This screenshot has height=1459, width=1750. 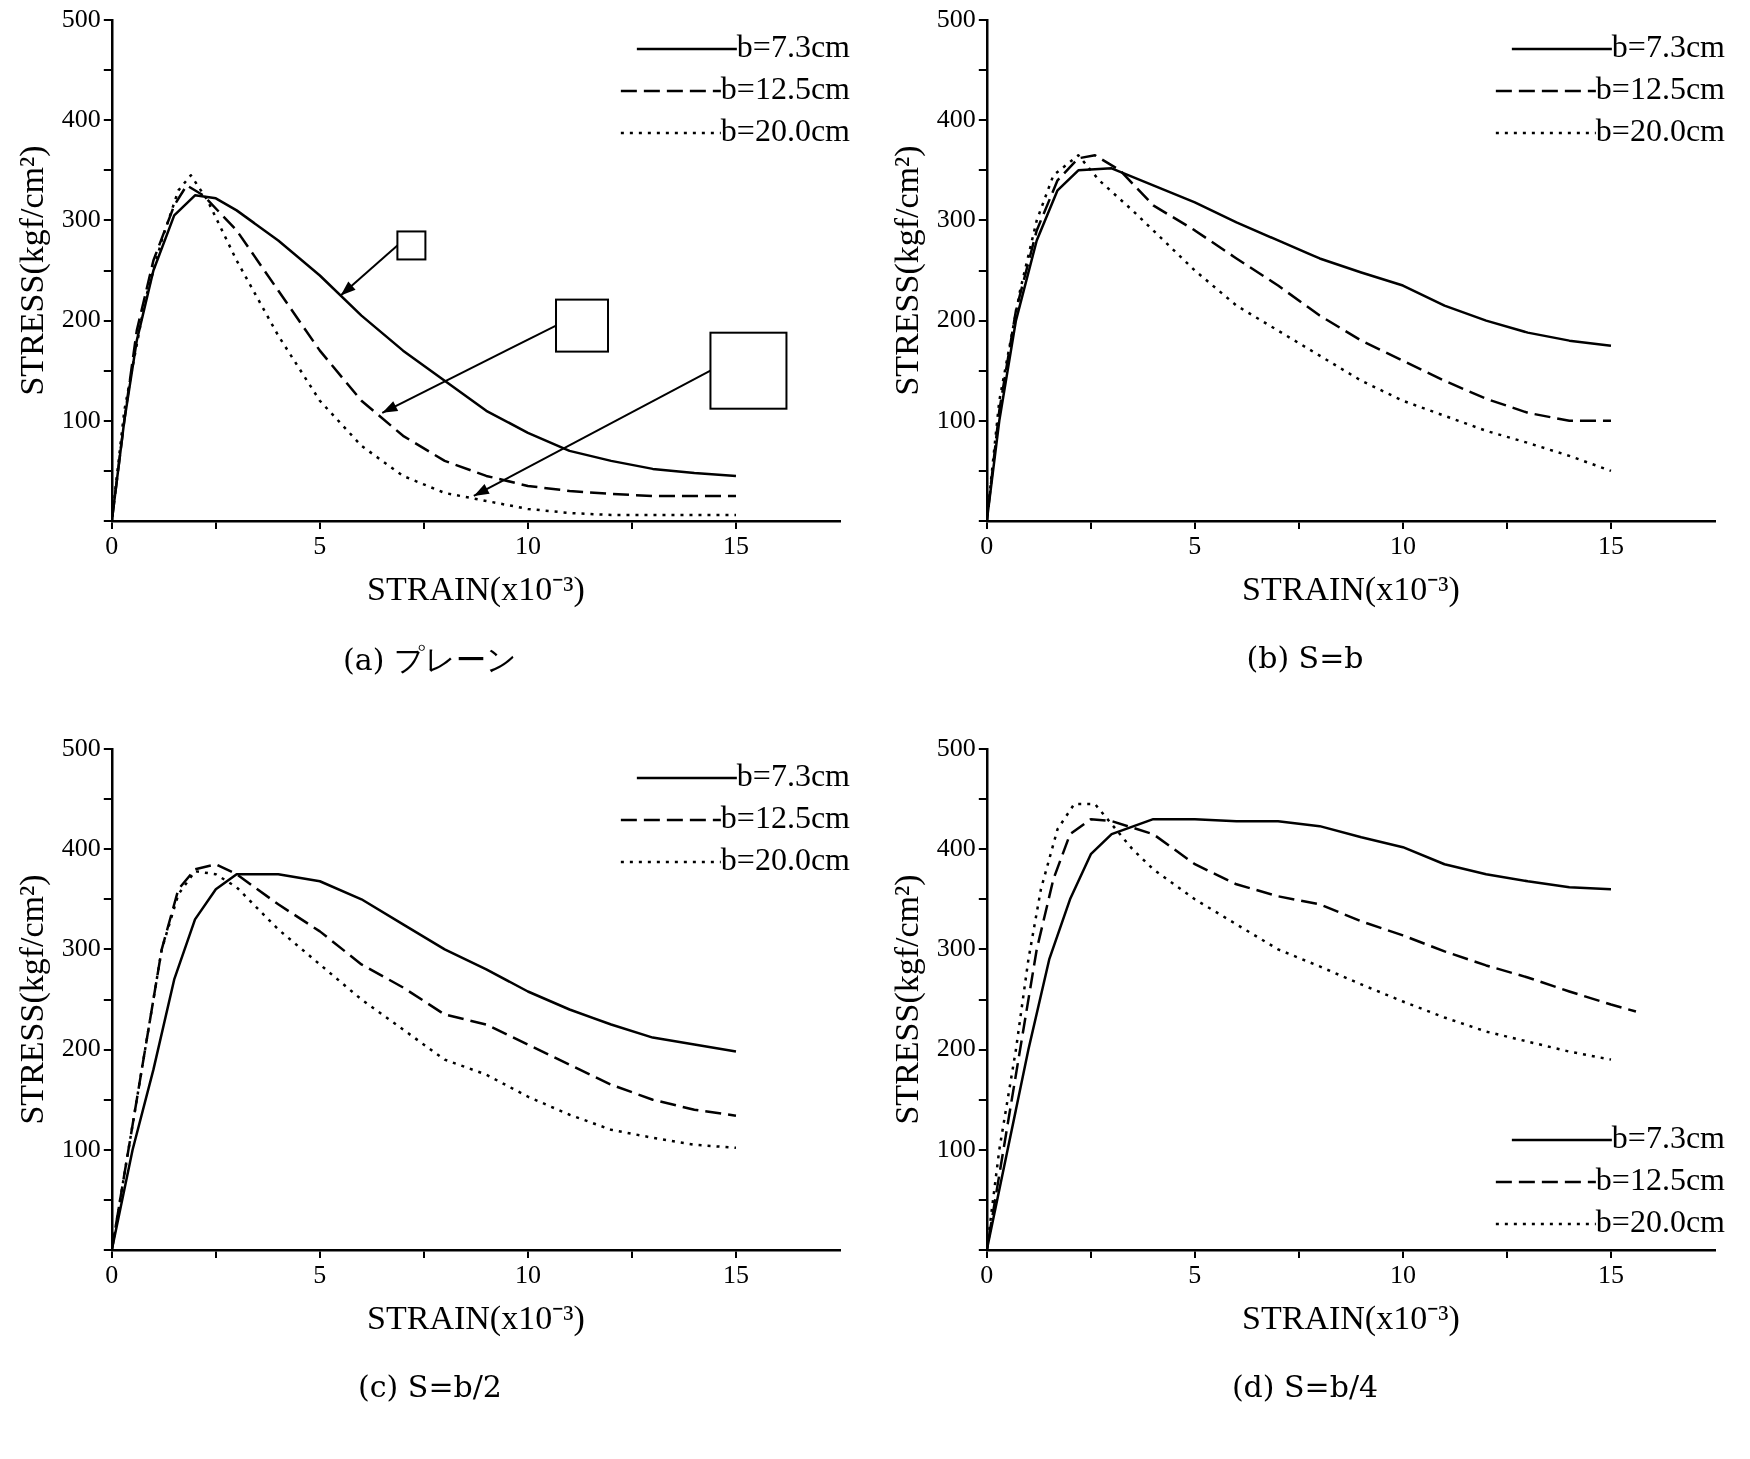 What do you see at coordinates (1305, 657) in the screenshot?
I see `text: (b) S=b` at bounding box center [1305, 657].